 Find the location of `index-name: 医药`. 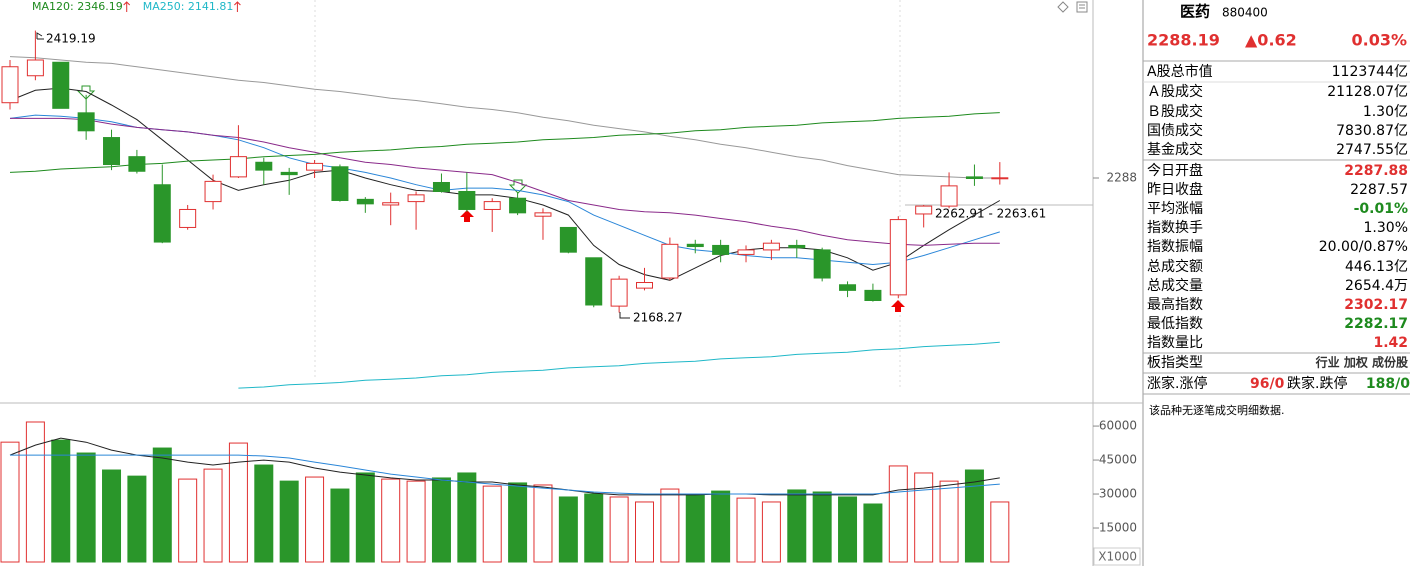

index-name: 医药 is located at coordinates (1195, 12).